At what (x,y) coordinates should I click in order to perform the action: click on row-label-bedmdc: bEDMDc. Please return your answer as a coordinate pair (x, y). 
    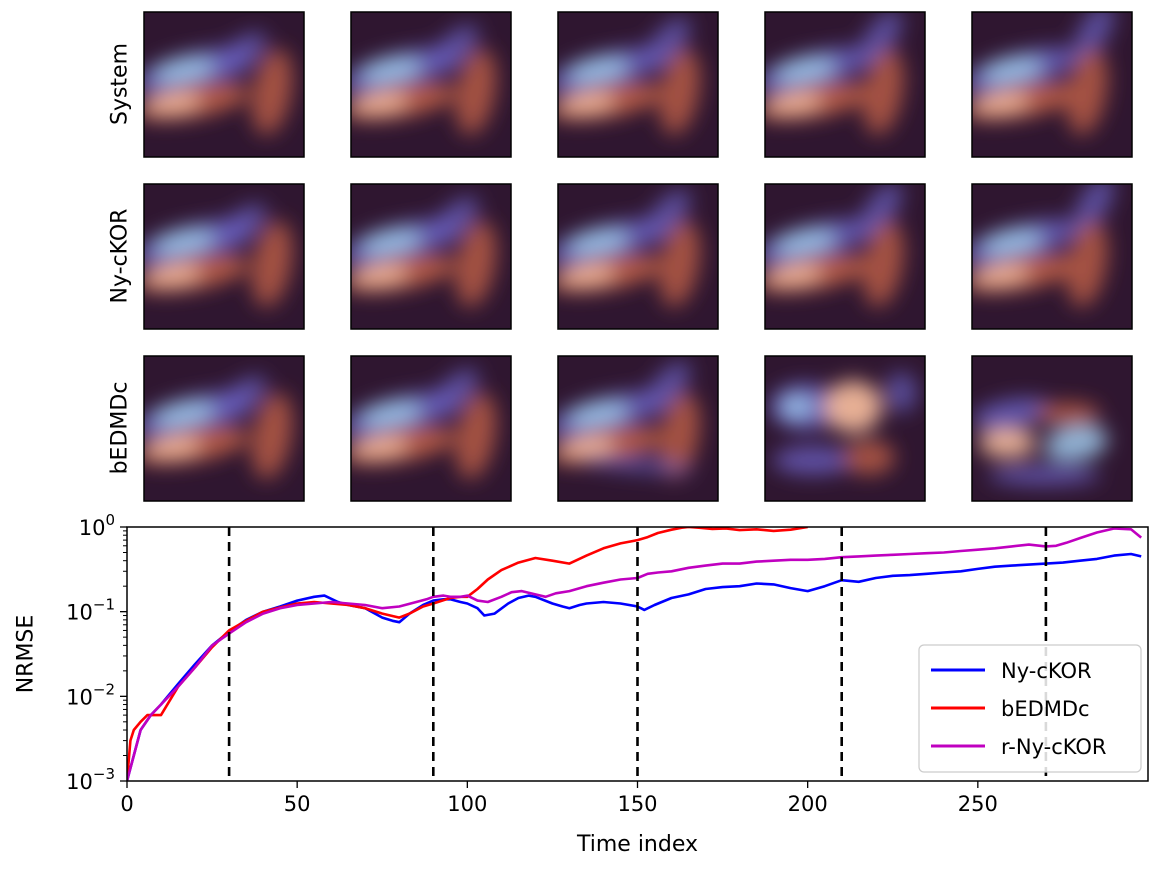
    Looking at the image, I should click on (120, 428).